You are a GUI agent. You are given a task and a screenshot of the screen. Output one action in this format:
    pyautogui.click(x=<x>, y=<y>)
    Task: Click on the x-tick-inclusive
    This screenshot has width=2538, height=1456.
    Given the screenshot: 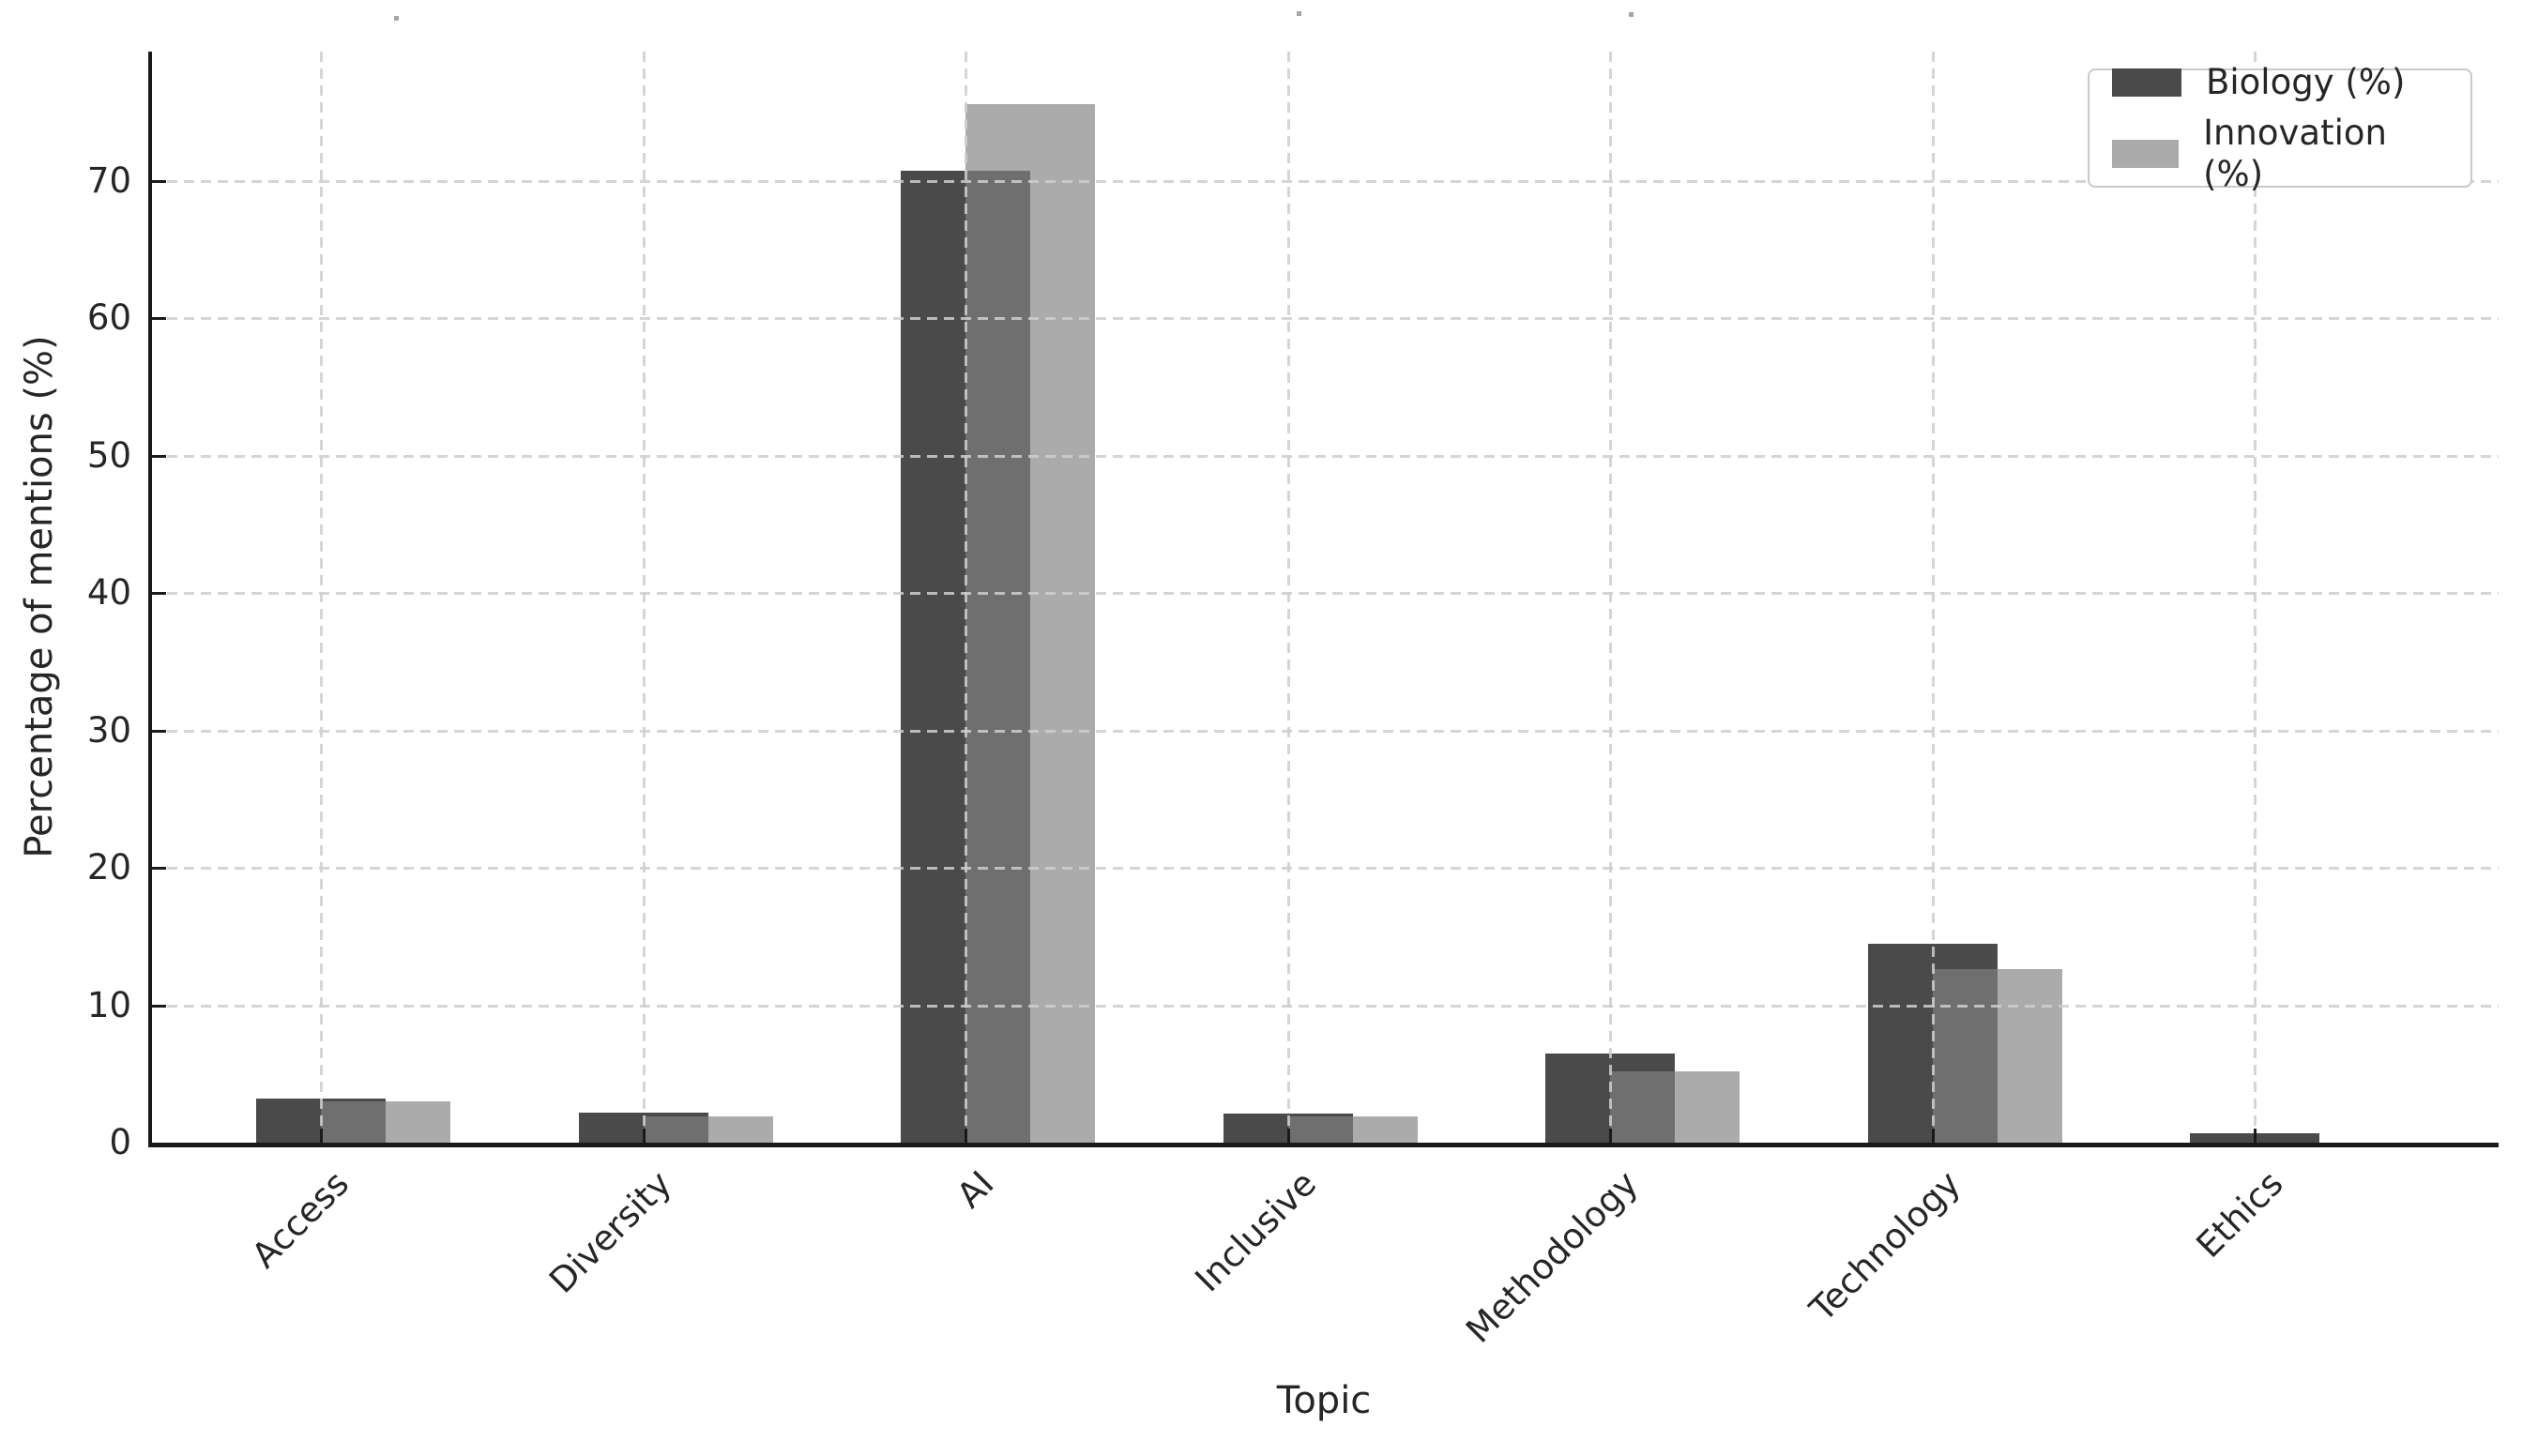 What is the action you would take?
    pyautogui.click(x=1288, y=1136)
    